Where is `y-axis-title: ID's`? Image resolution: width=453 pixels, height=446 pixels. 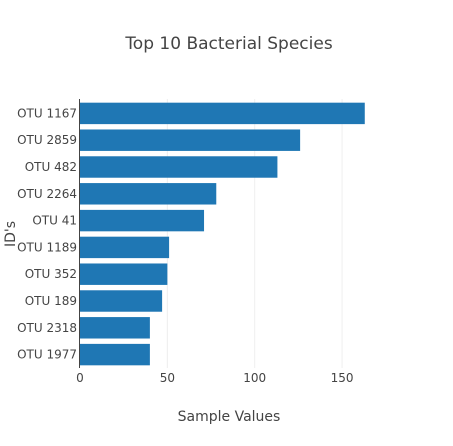 y-axis-title: ID's is located at coordinates (11, 234).